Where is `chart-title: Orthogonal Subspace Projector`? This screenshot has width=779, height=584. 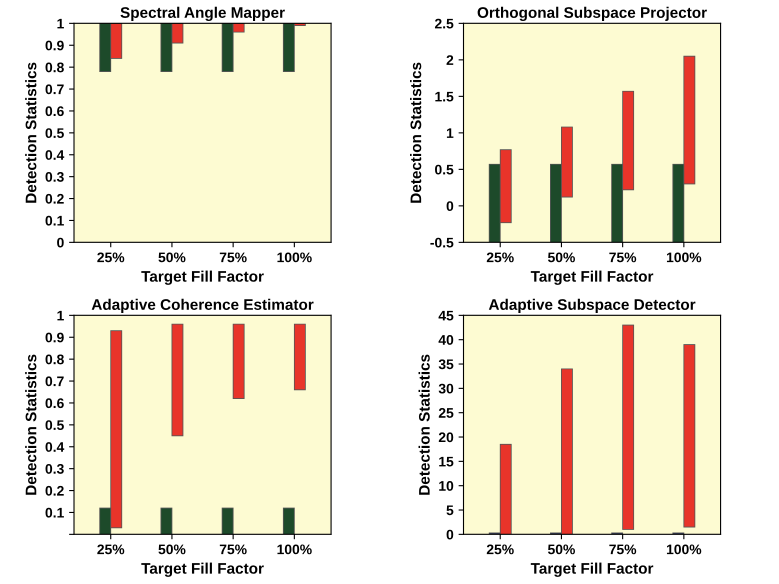 chart-title: Orthogonal Subspace Projector is located at coordinates (592, 14).